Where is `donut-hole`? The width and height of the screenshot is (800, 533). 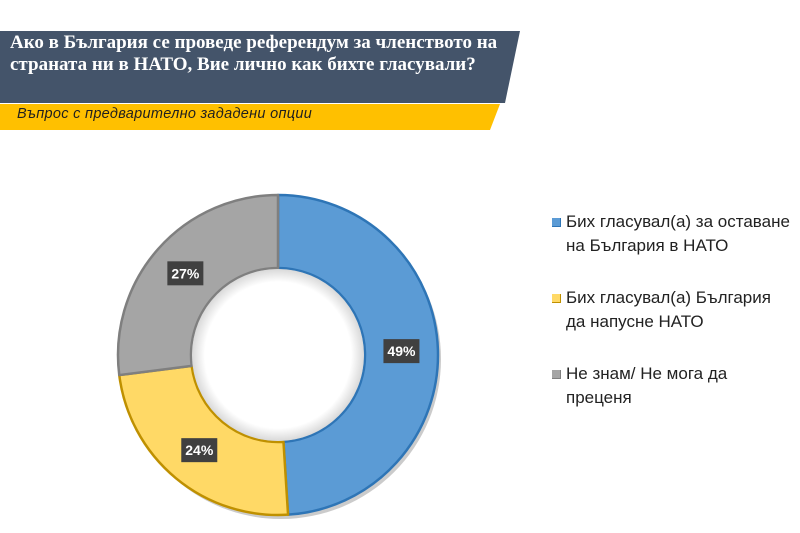 donut-hole is located at coordinates (278, 355).